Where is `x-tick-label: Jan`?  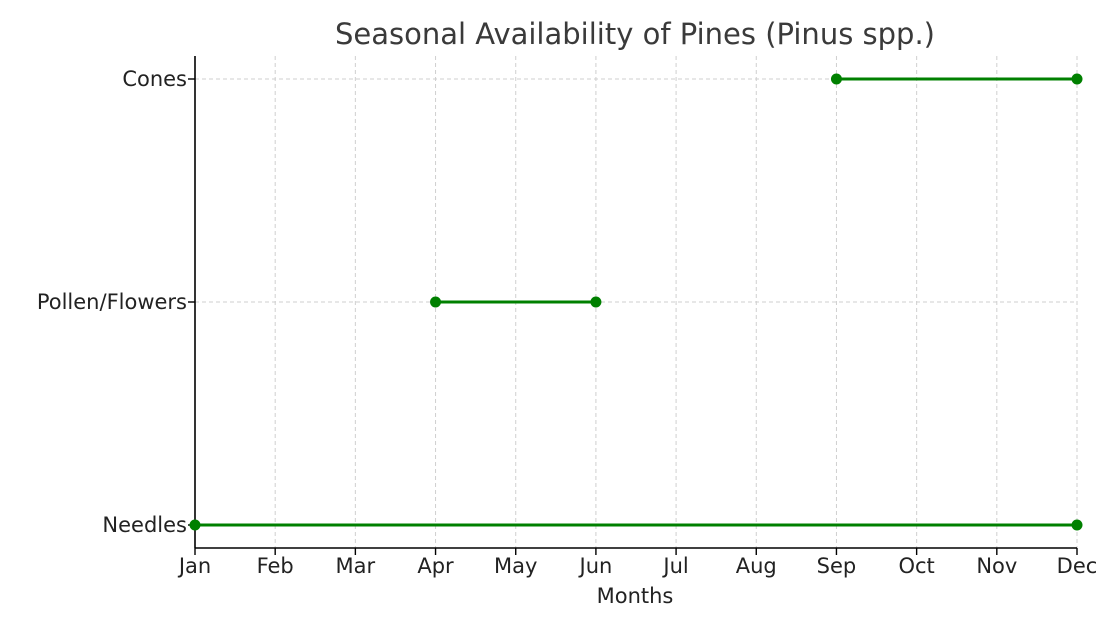
x-tick-label: Jan is located at coordinates (194, 566).